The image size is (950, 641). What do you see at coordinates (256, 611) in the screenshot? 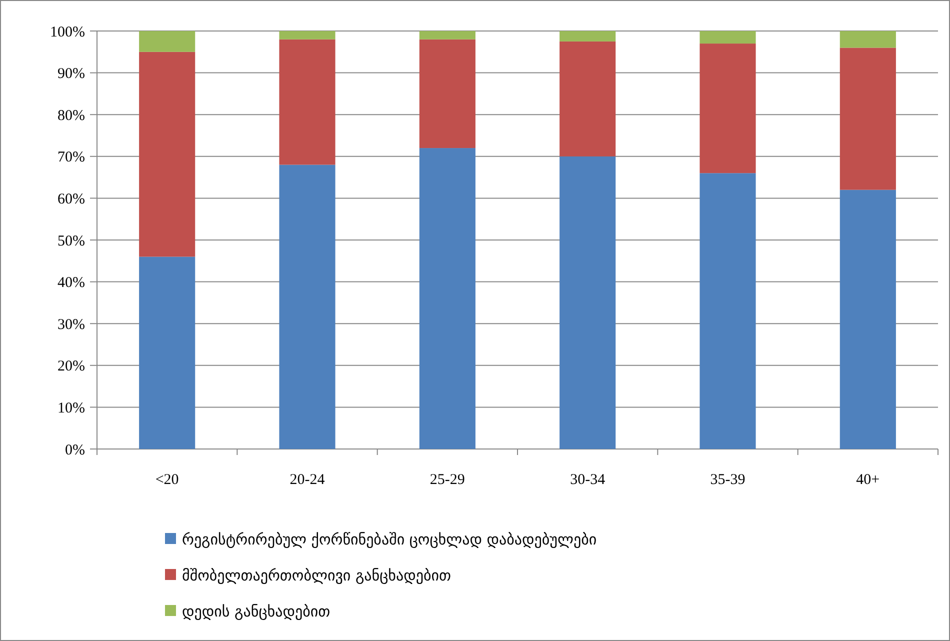
I see `legend-label: დედის განცხადებით` at bounding box center [256, 611].